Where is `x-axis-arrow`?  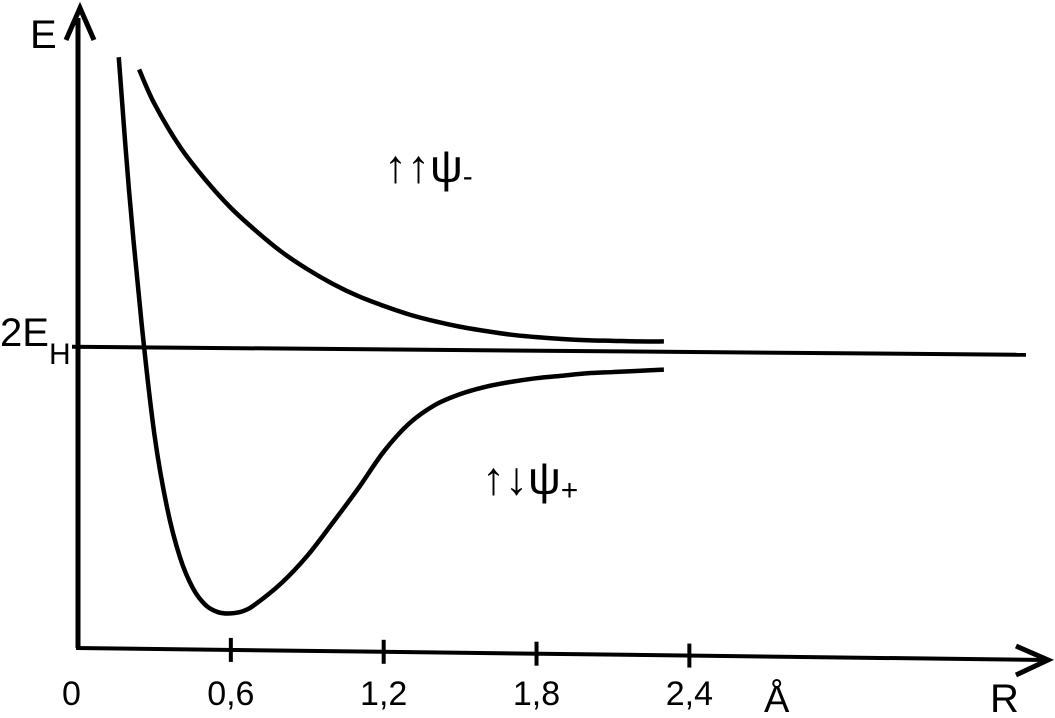 x-axis-arrow is located at coordinates (1034, 660).